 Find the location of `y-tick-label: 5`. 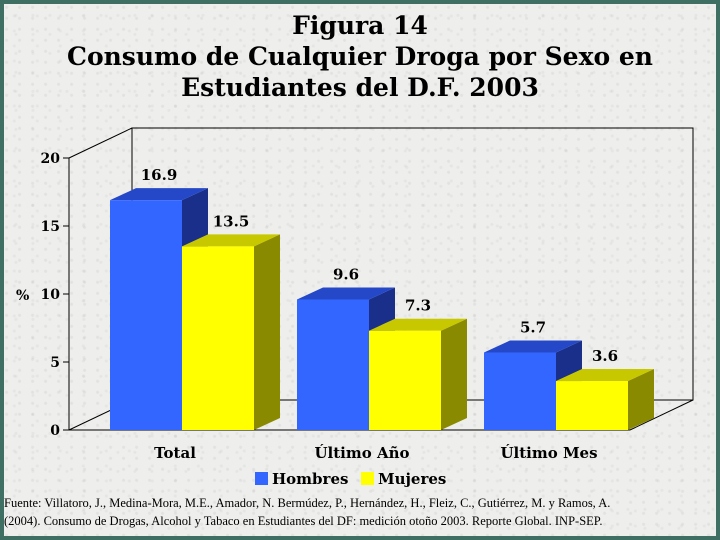

y-tick-label: 5 is located at coordinates (55, 363).